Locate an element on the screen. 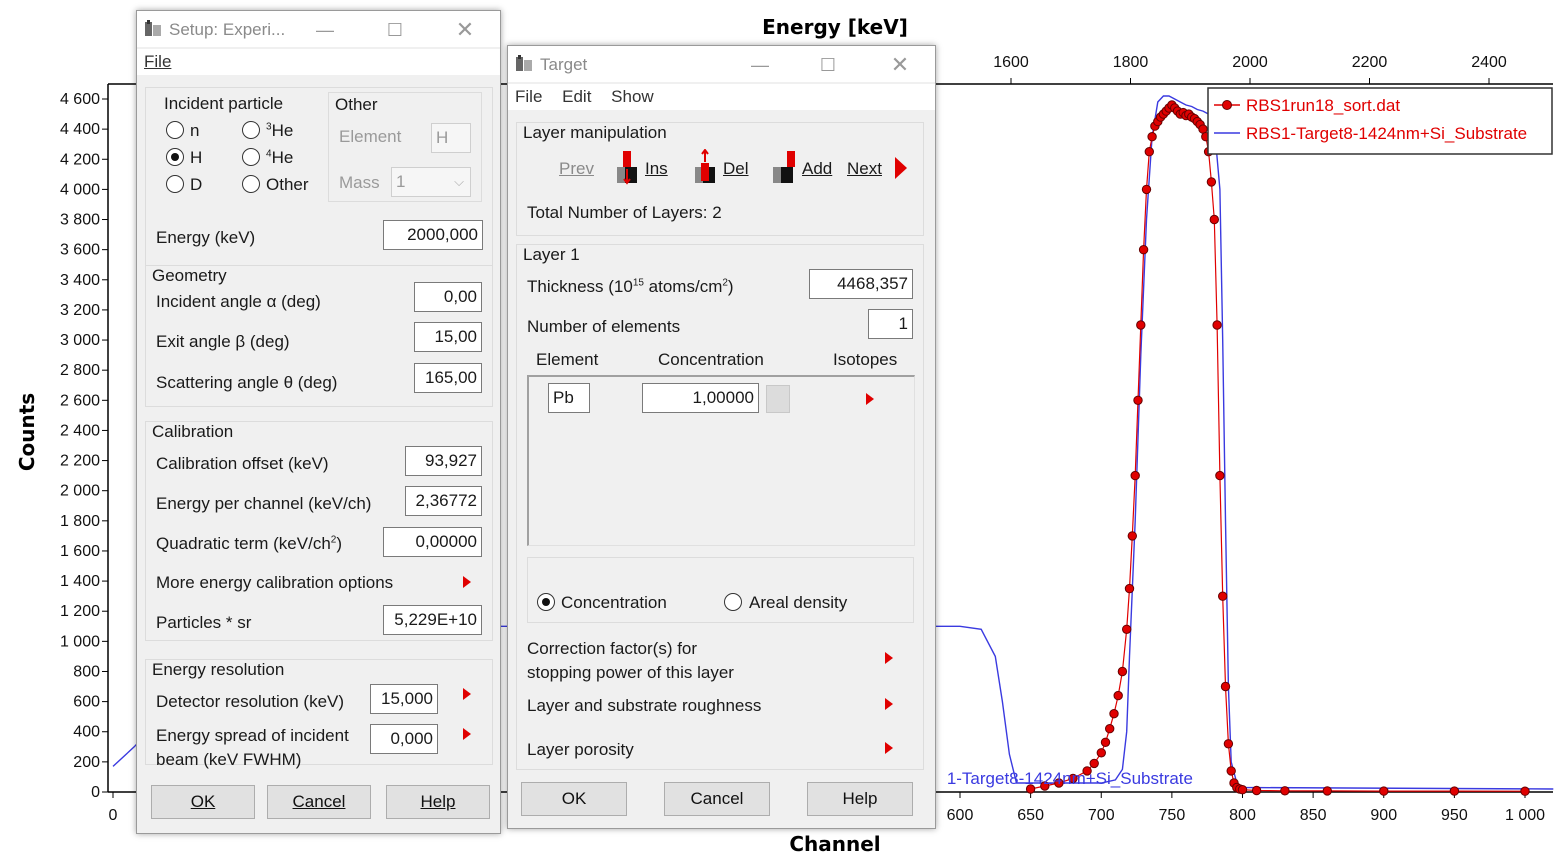 Image resolution: width=1557 pixels, height=862 pixels. total-layers-label: Total Number of Layers: 2 is located at coordinates (624, 212).